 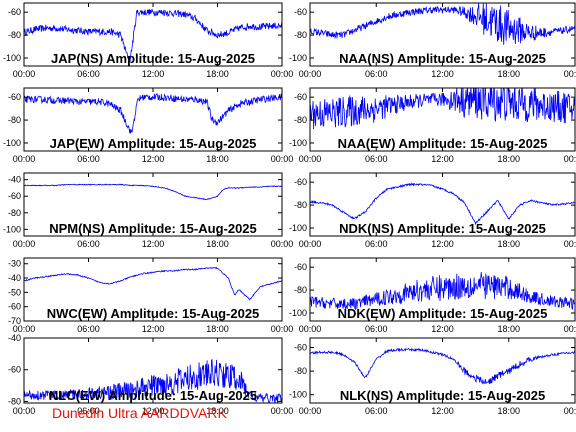 What do you see at coordinates (443, 143) in the screenshot?
I see `chart-title: NAA(EW) Amplitude: 15-Aug-2025` at bounding box center [443, 143].